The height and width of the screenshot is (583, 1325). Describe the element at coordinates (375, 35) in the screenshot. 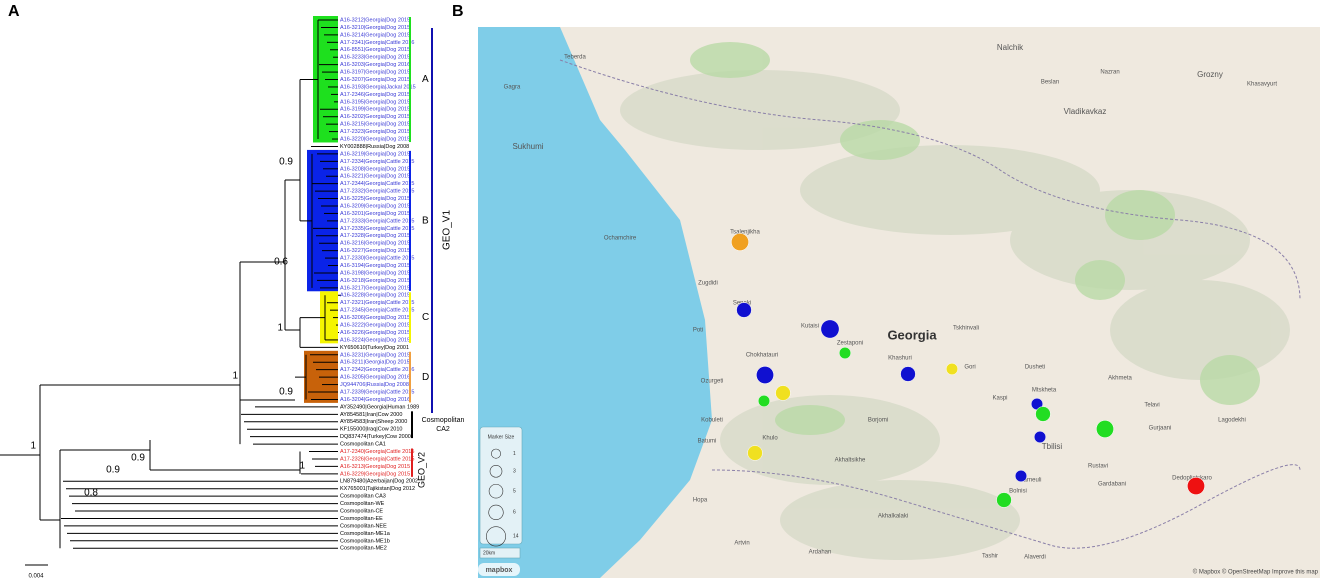

I see `leaf-label: A16-3214|Georgia|Dog 2015` at that location.